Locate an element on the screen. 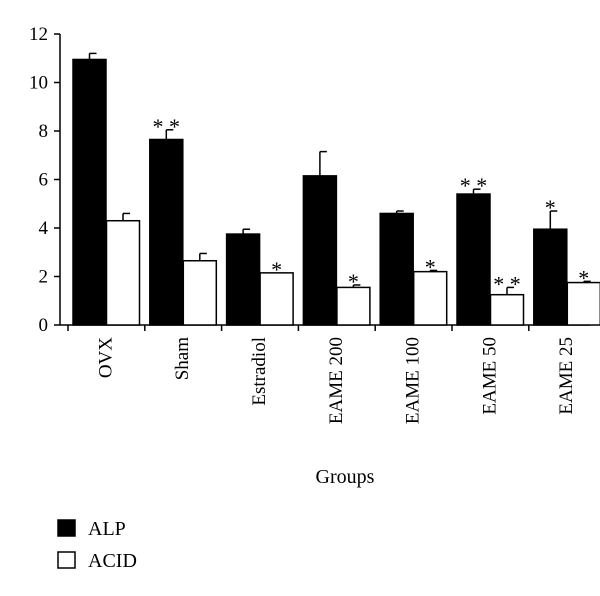 Image resolution: width=600 pixels, height=596 pixels. y-tick-label: 8 is located at coordinates (44, 131).